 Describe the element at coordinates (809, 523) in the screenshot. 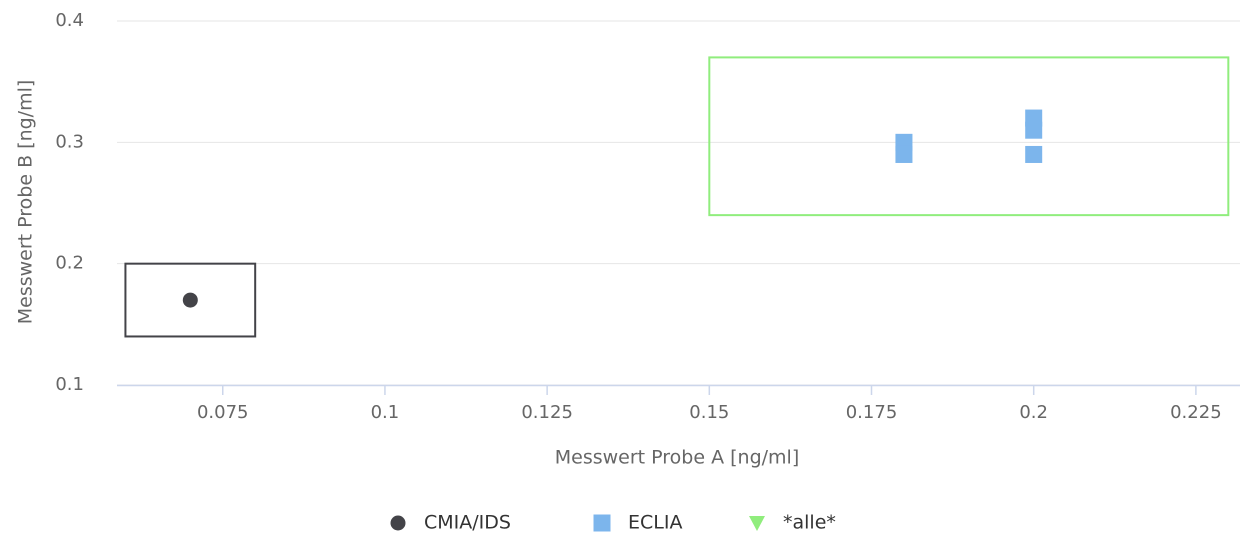

I see `legend-label: *alle*` at that location.